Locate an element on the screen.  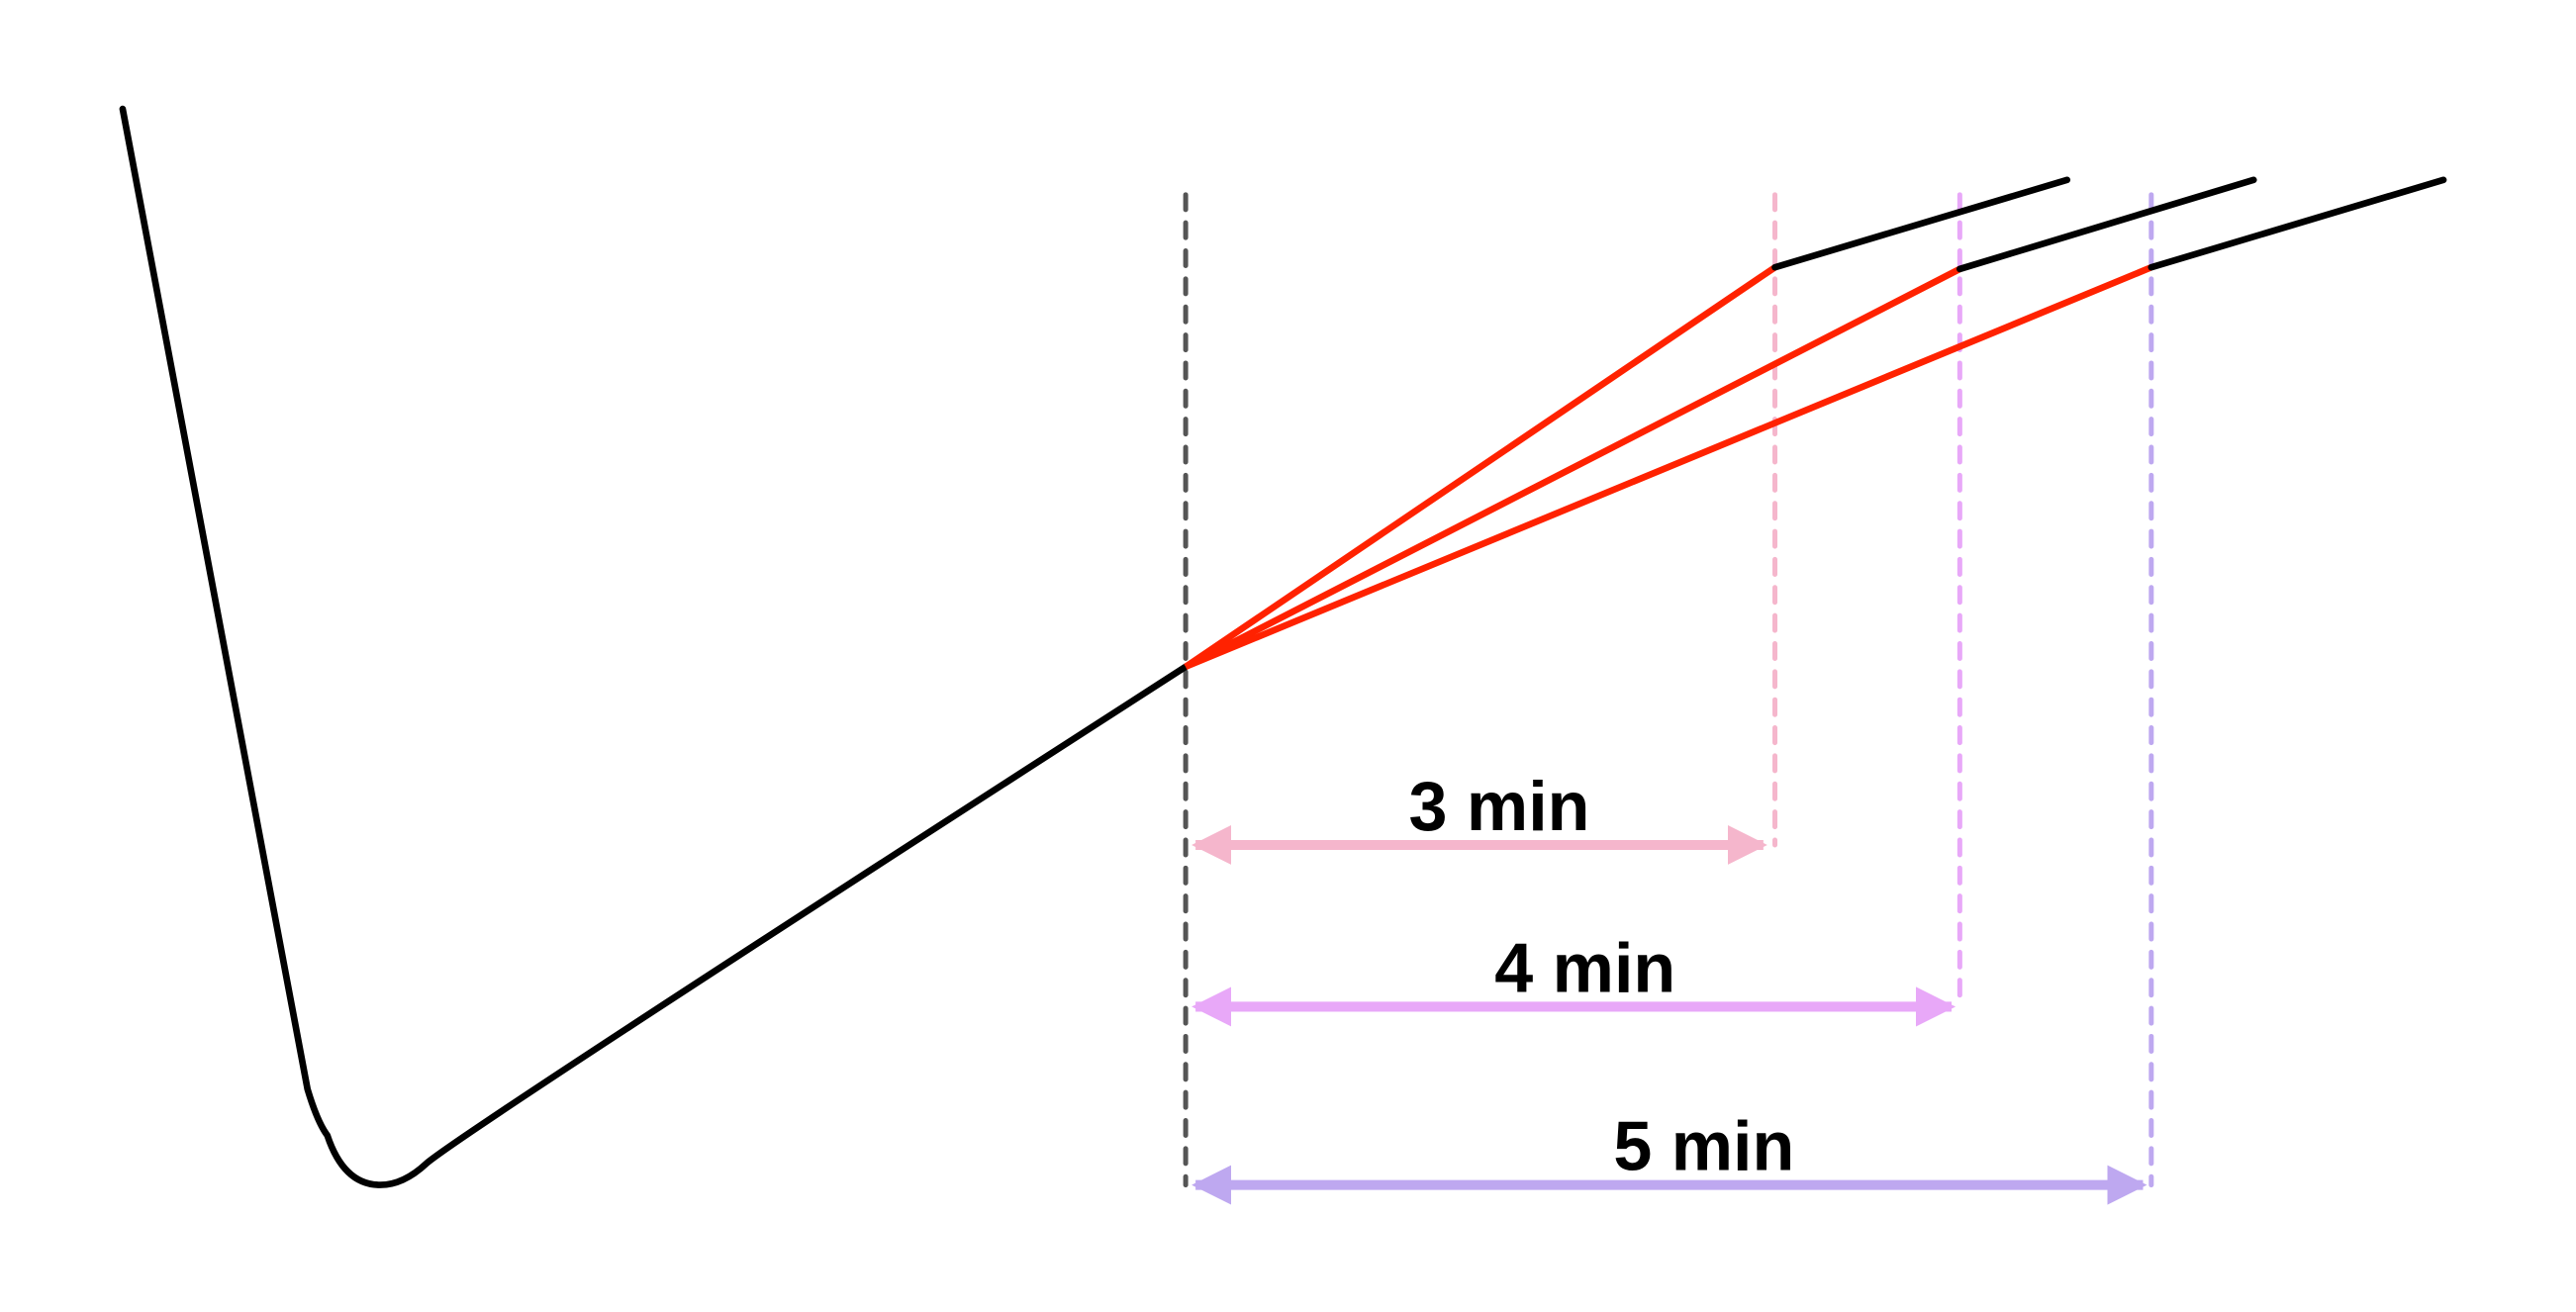
interval-4-label: 4 min is located at coordinates (1584, 968).